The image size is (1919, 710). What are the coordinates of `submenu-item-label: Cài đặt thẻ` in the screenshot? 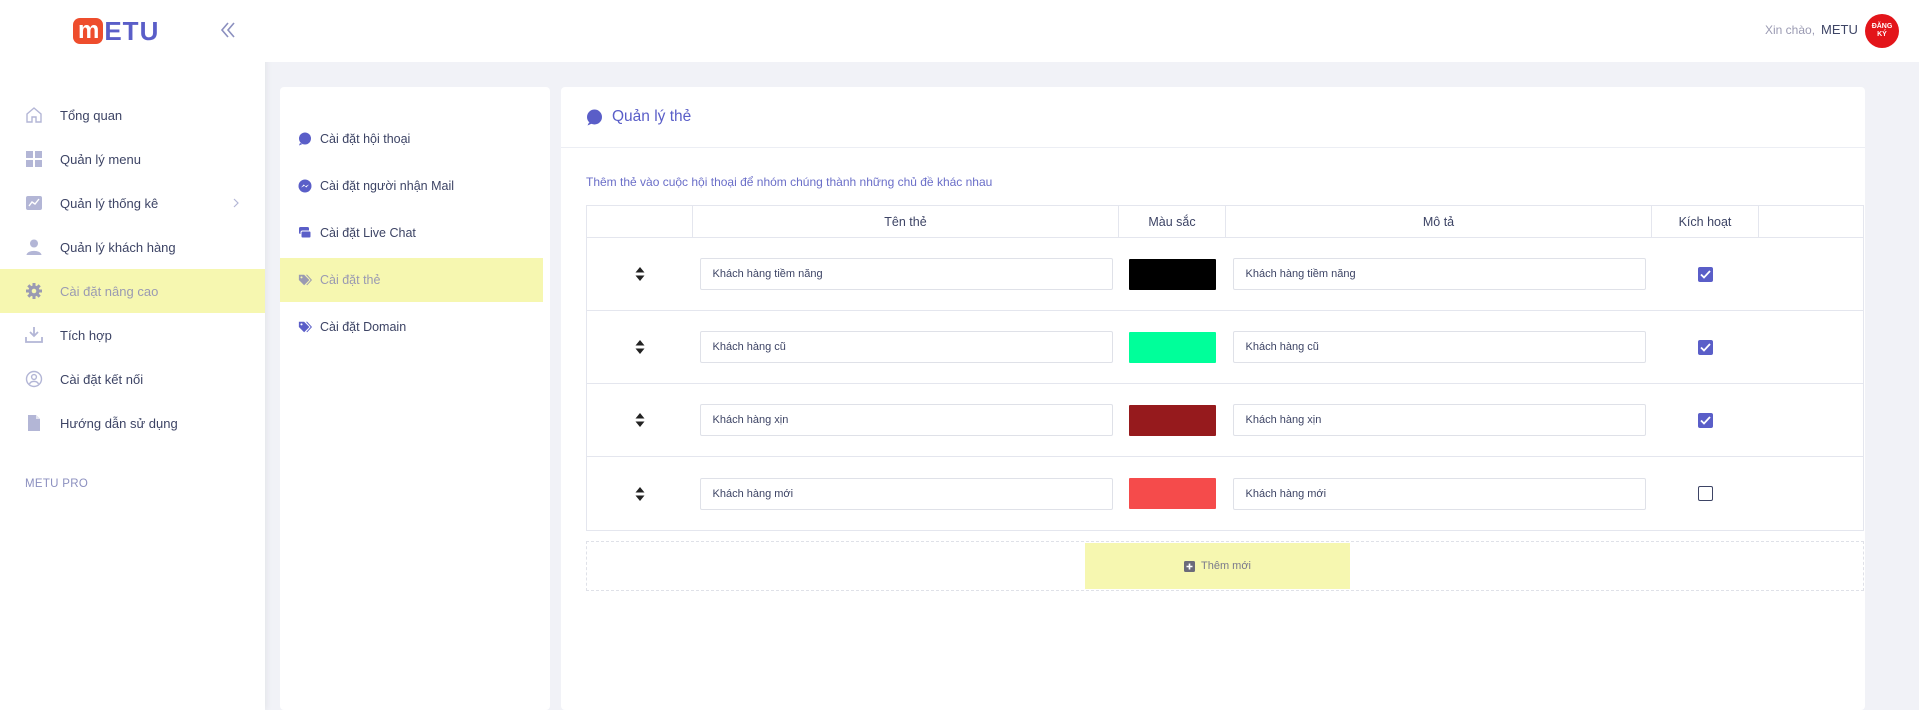 It's located at (350, 280).